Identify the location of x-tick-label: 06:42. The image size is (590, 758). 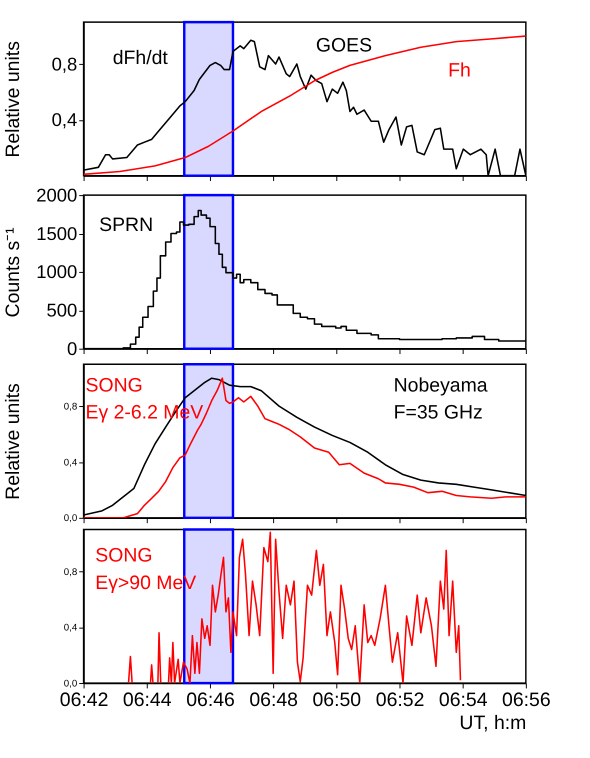
(84, 699).